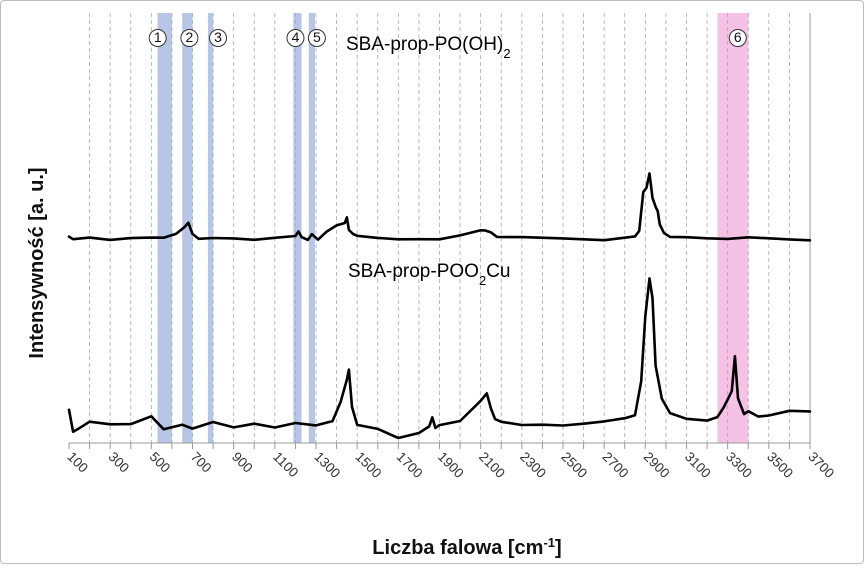  What do you see at coordinates (780, 465) in the screenshot?
I see `x-tick-label: 3500` at bounding box center [780, 465].